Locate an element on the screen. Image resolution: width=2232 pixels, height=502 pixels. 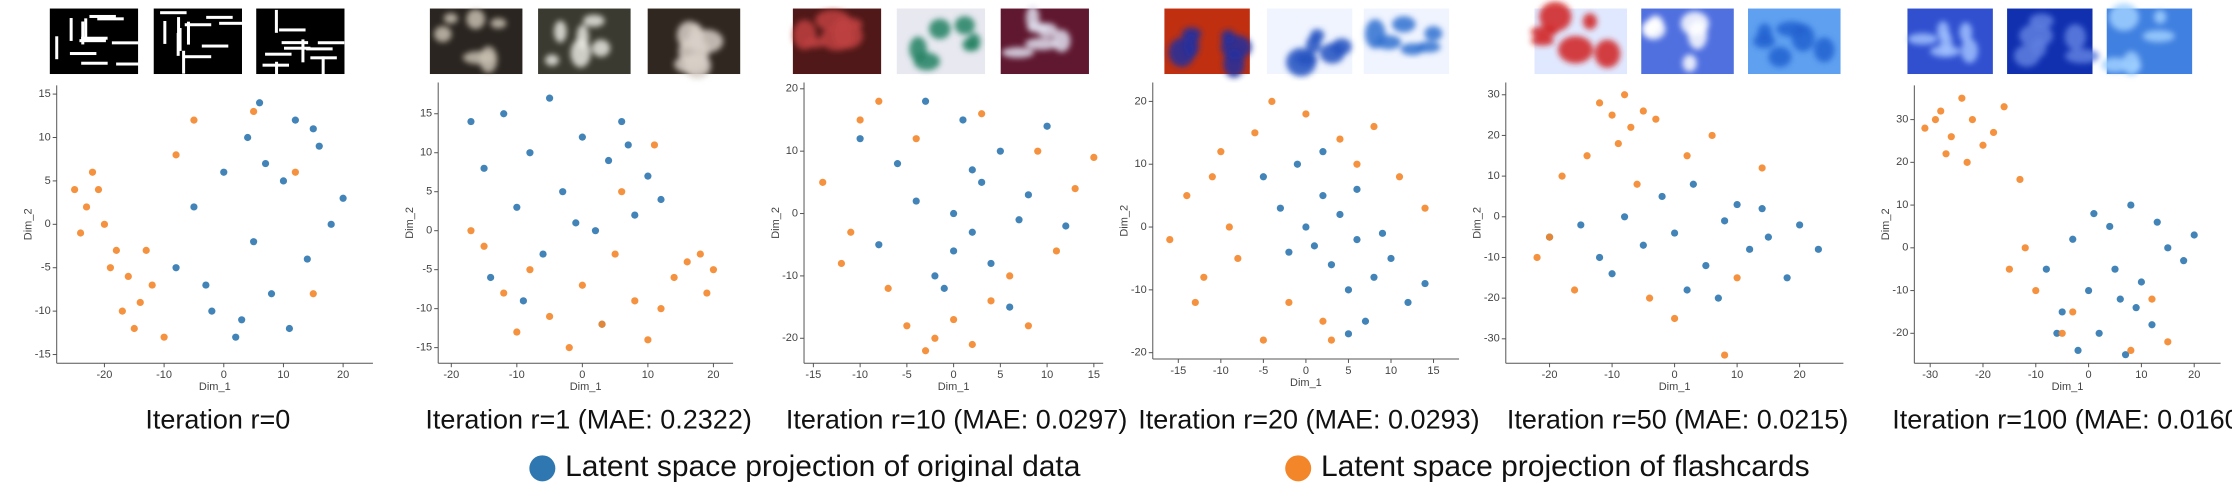
y-tick-label: 30 is located at coordinates (1494, 95).